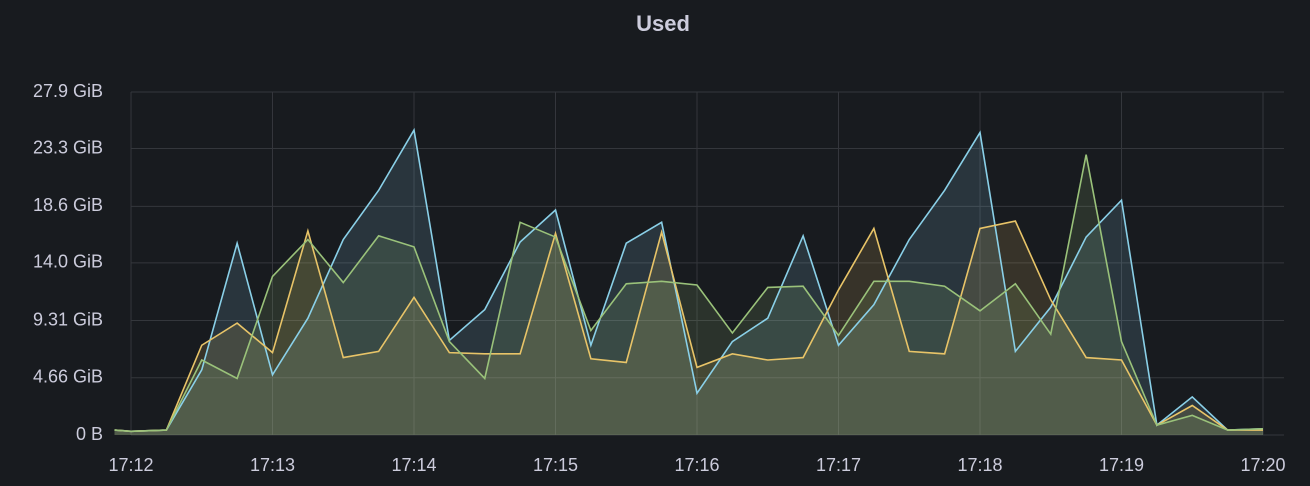 Image resolution: width=1310 pixels, height=486 pixels. What do you see at coordinates (413, 465) in the screenshot?
I see `x-tick-label: 17:14` at bounding box center [413, 465].